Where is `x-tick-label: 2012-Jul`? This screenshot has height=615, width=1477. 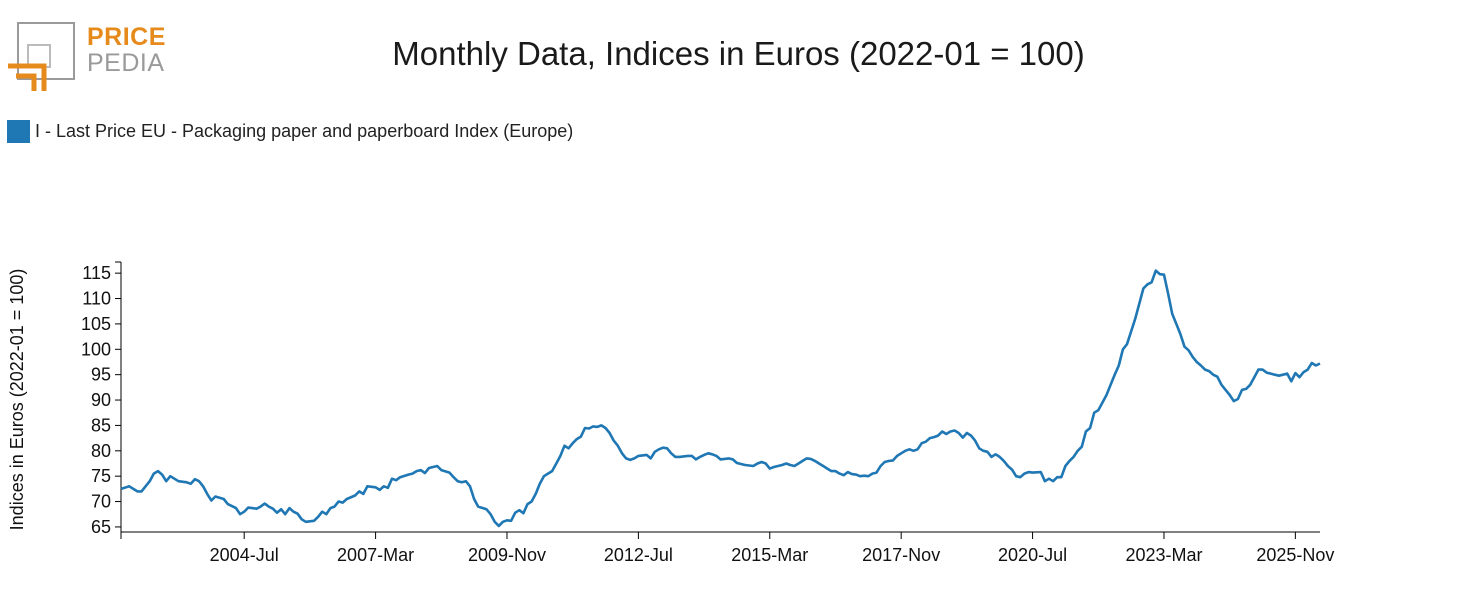
x-tick-label: 2012-Jul is located at coordinates (638, 555).